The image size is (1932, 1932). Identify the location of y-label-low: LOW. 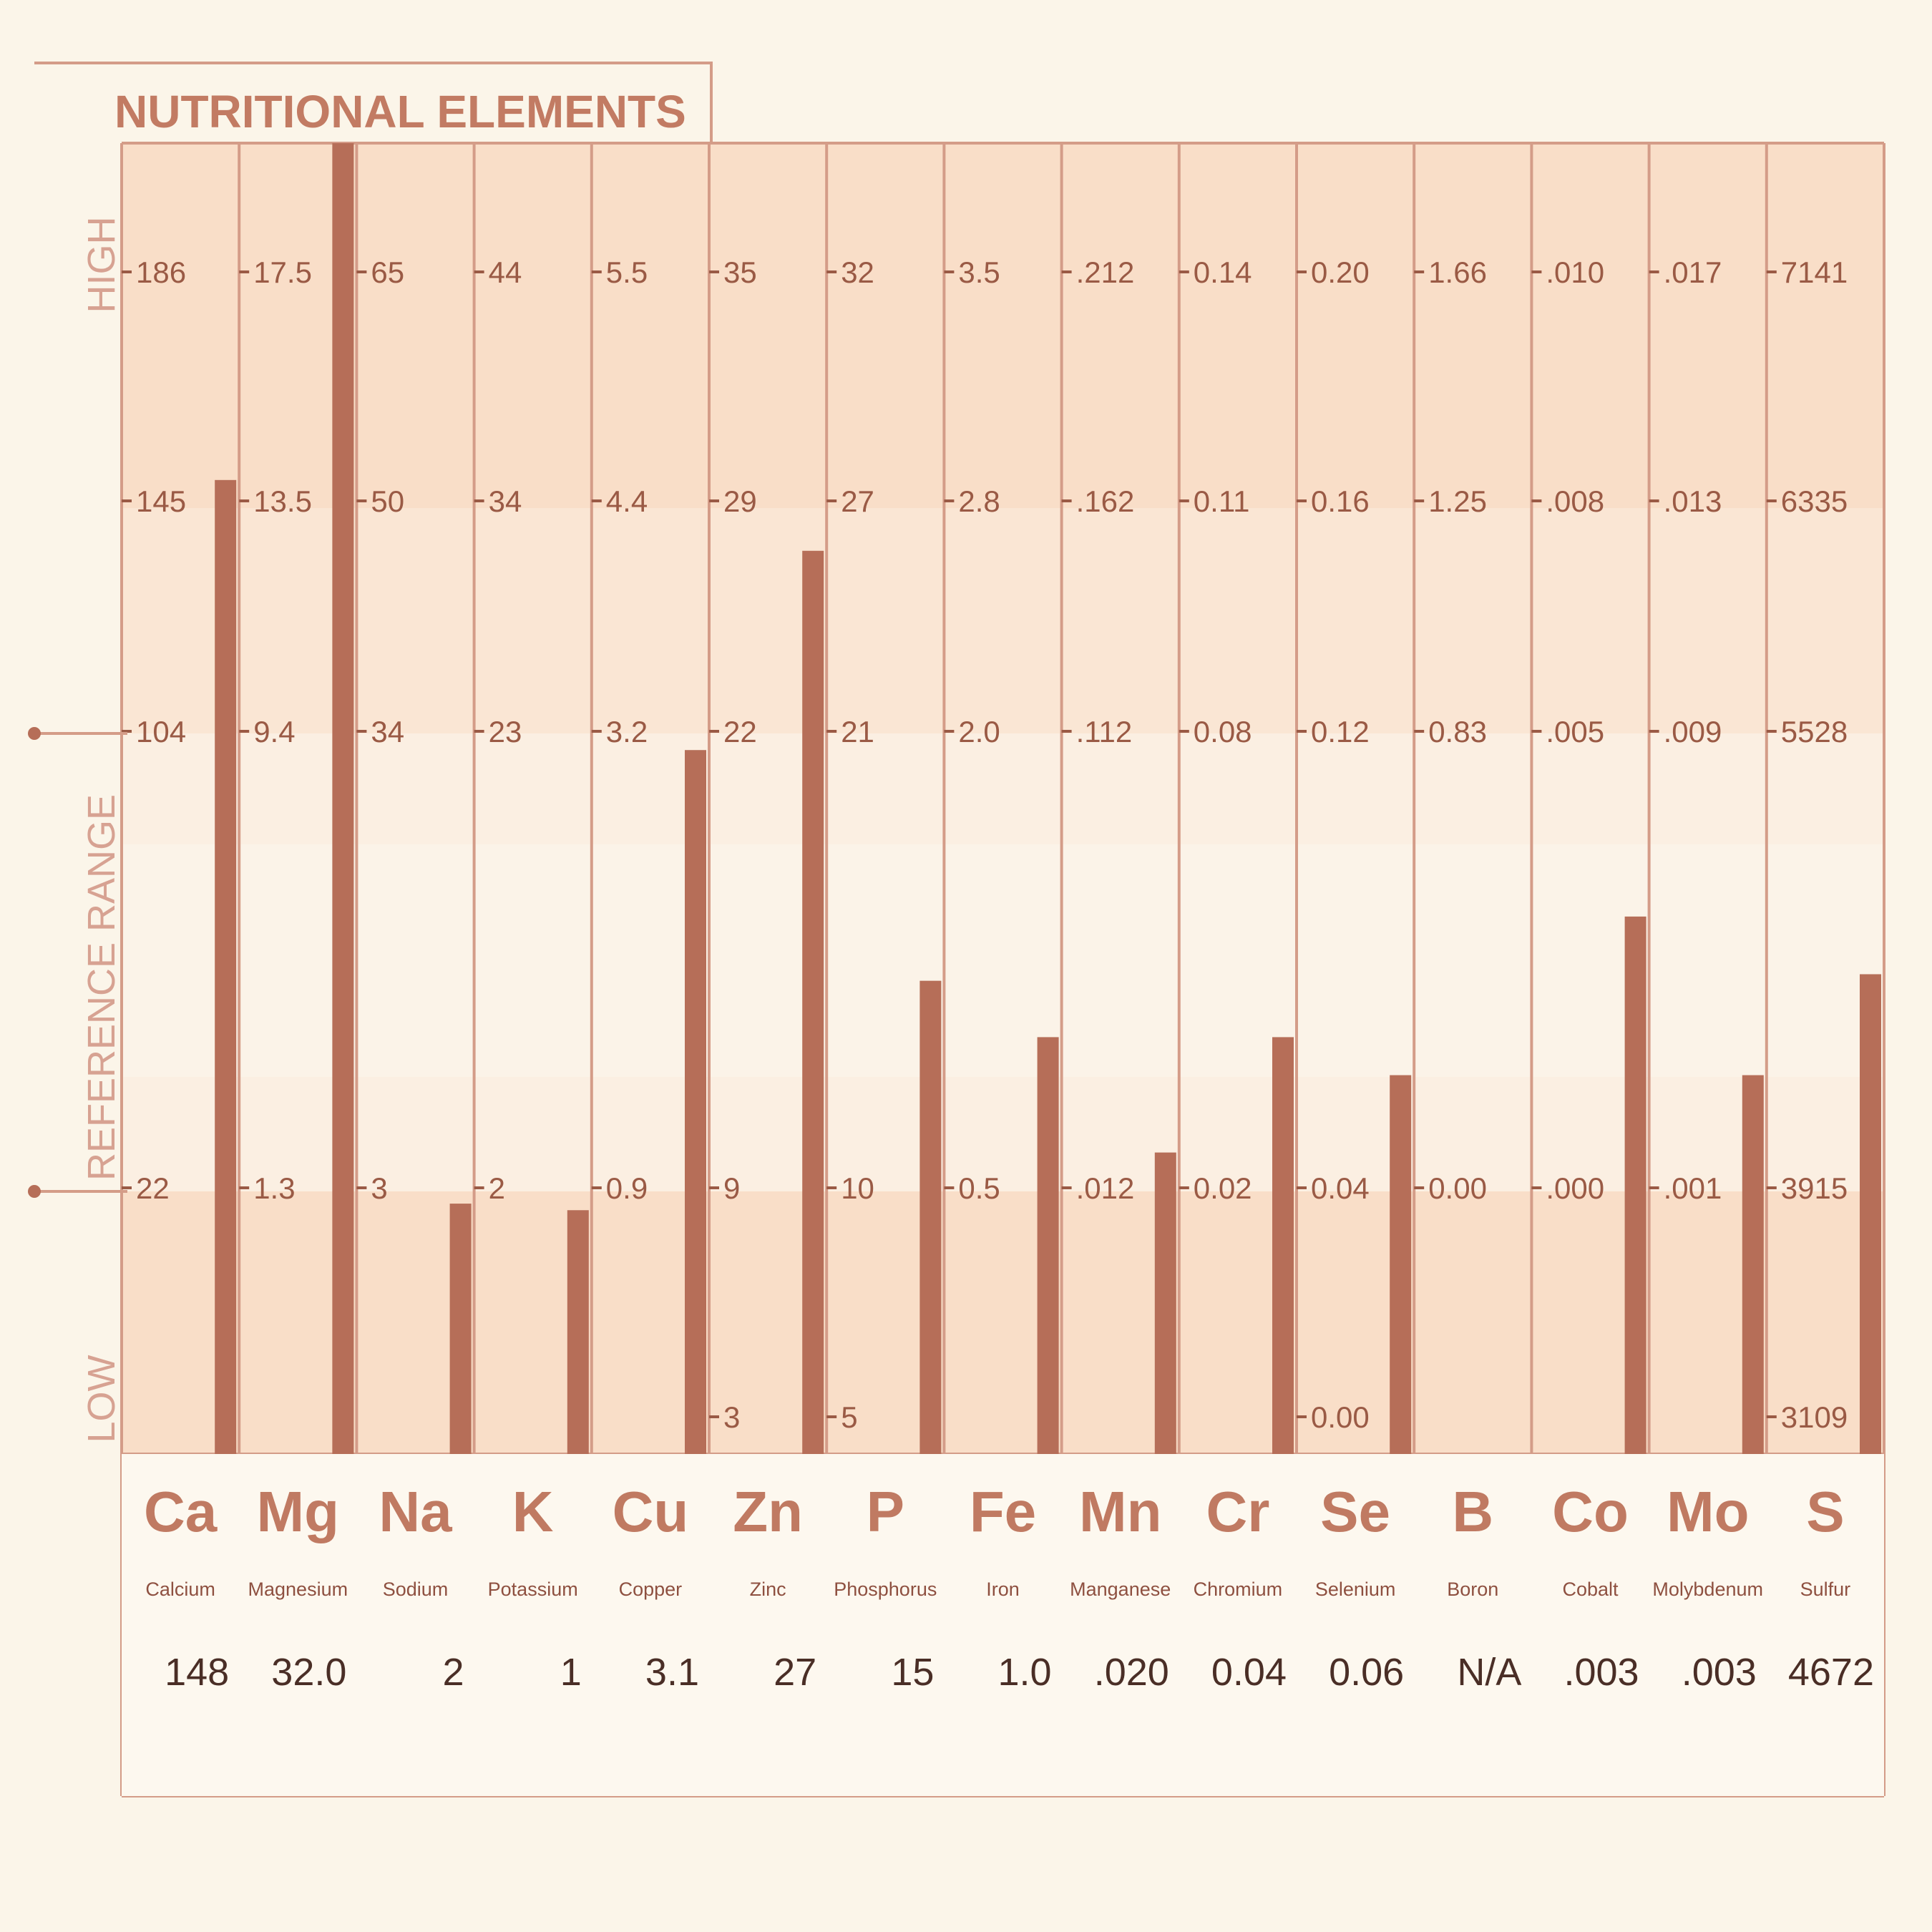
(101, 1399).